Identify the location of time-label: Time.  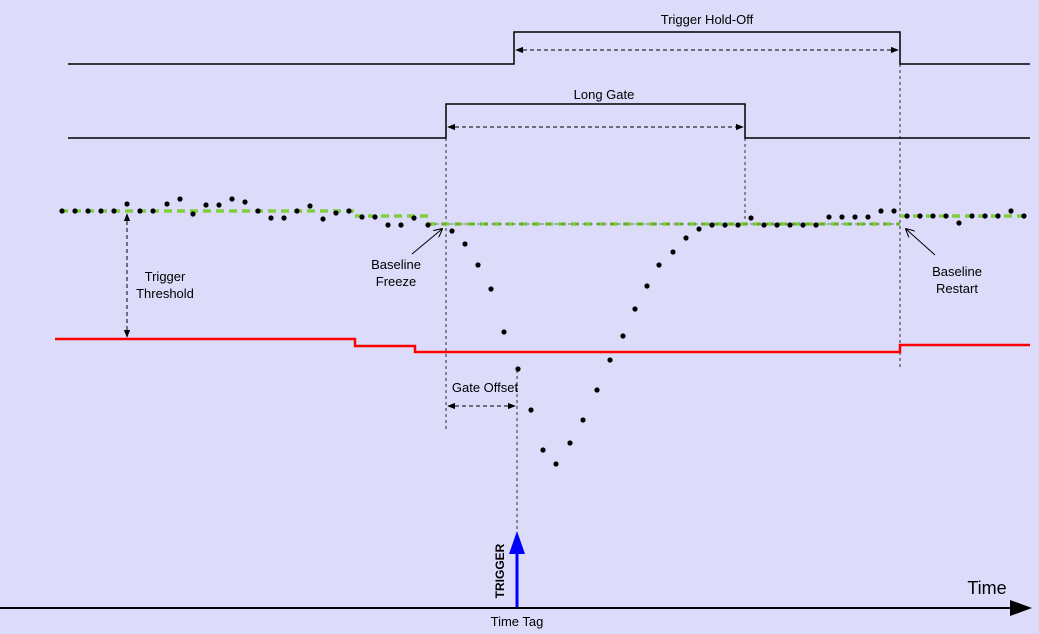
(986, 588).